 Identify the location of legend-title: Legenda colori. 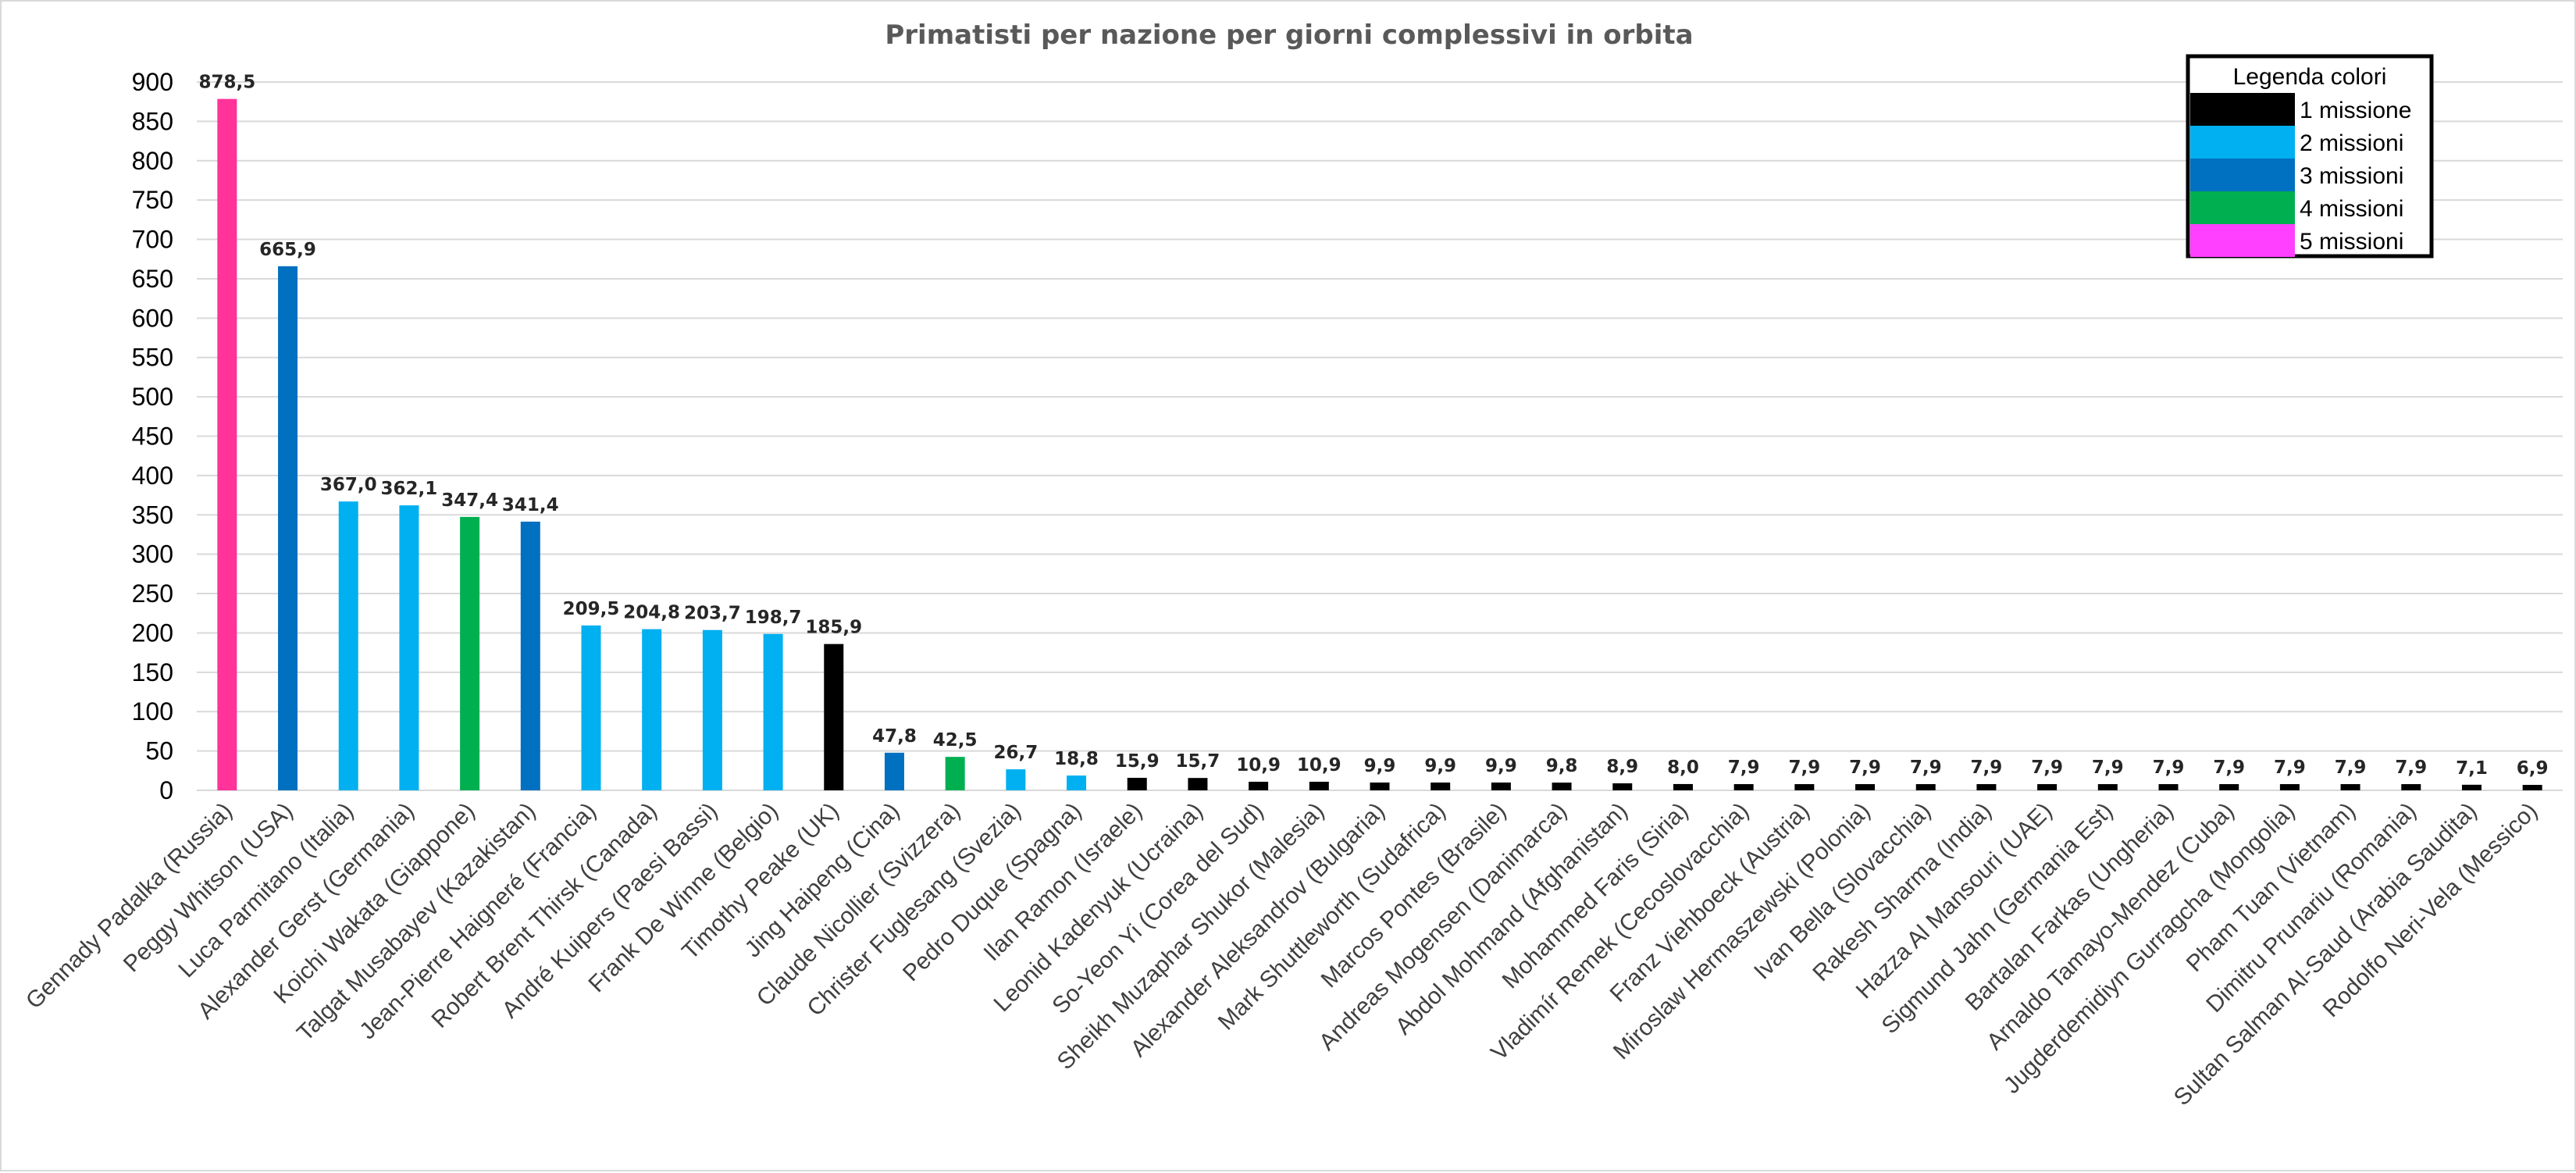
(2310, 77).